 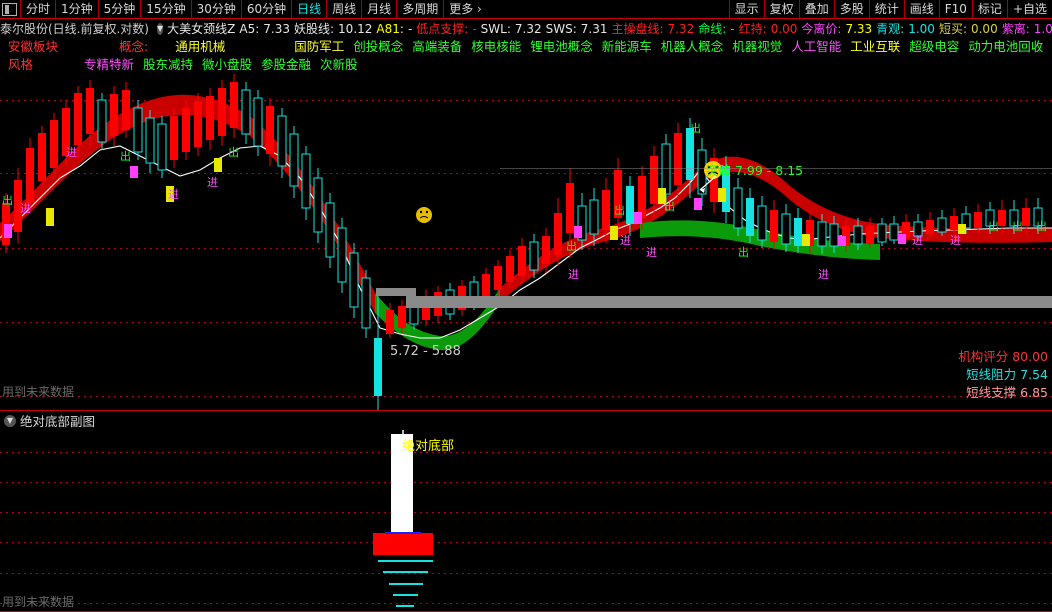 I want to click on field-label-red-hold: 红持:, so click(x=752, y=29).